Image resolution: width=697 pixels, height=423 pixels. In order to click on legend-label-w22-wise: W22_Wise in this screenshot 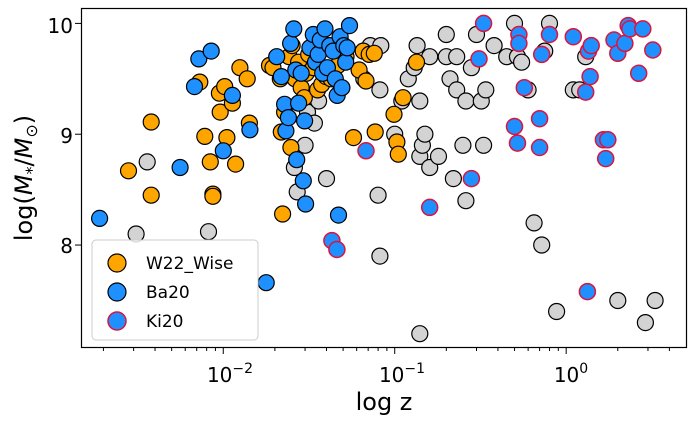, I will do `click(189, 264)`.